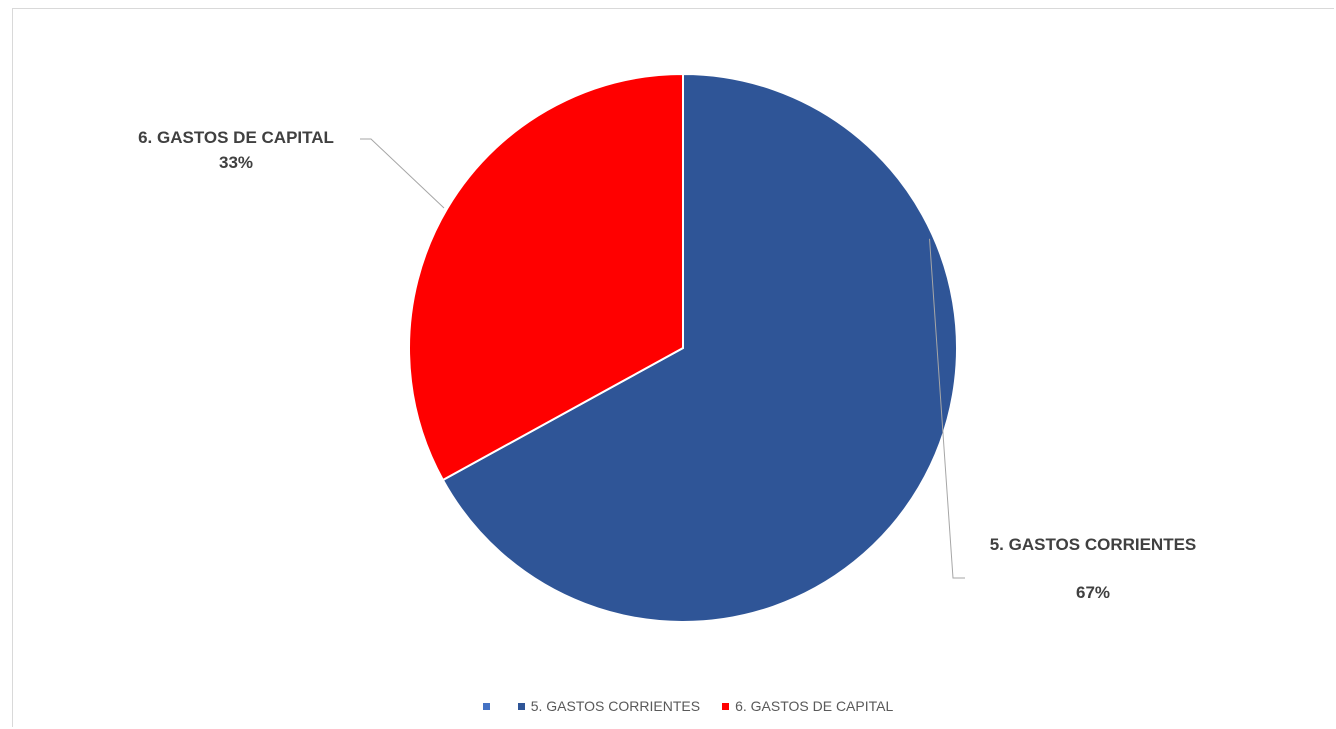 This screenshot has width=1336, height=729. I want to click on slice-value-gastos-capital: 33%, so click(236, 162).